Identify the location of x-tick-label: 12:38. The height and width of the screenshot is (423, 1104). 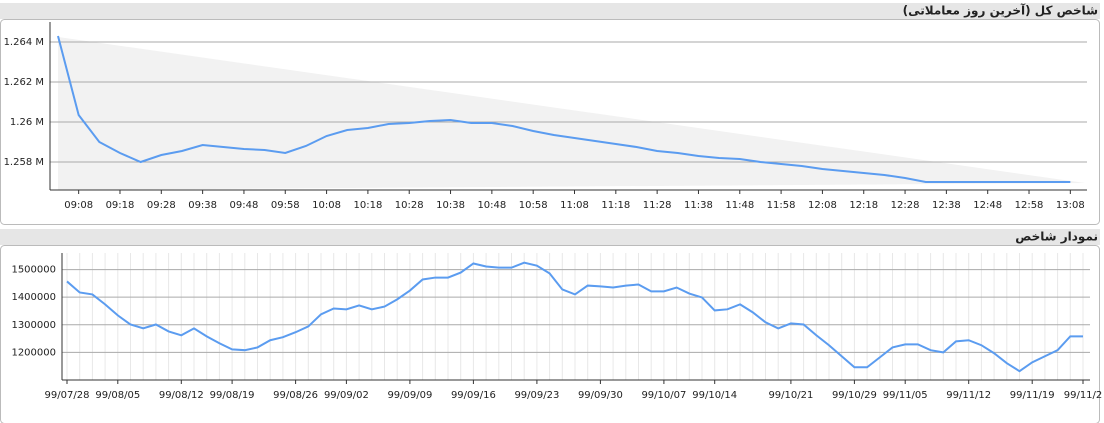
(946, 205).